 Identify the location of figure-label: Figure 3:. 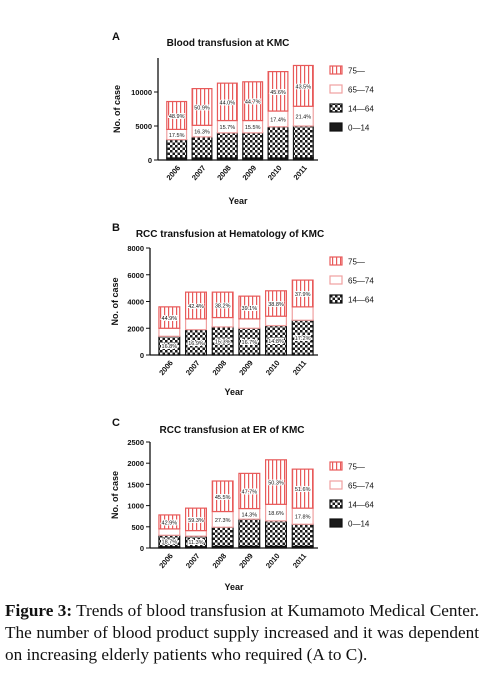
(39, 610).